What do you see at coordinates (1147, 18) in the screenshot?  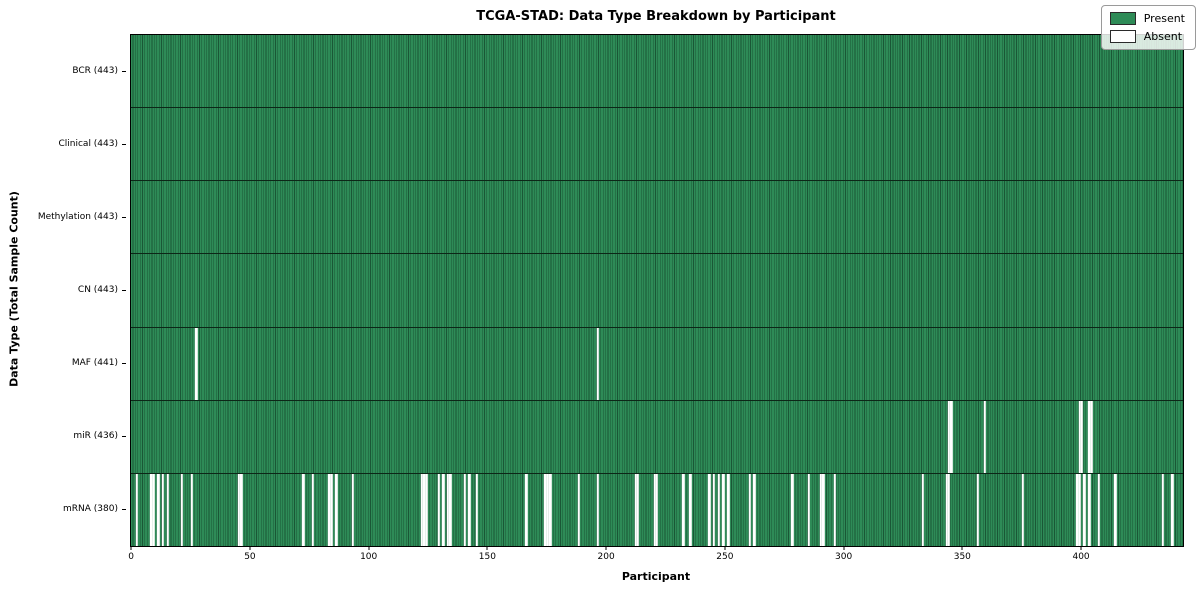 I see `legend-entry-present: Present` at bounding box center [1147, 18].